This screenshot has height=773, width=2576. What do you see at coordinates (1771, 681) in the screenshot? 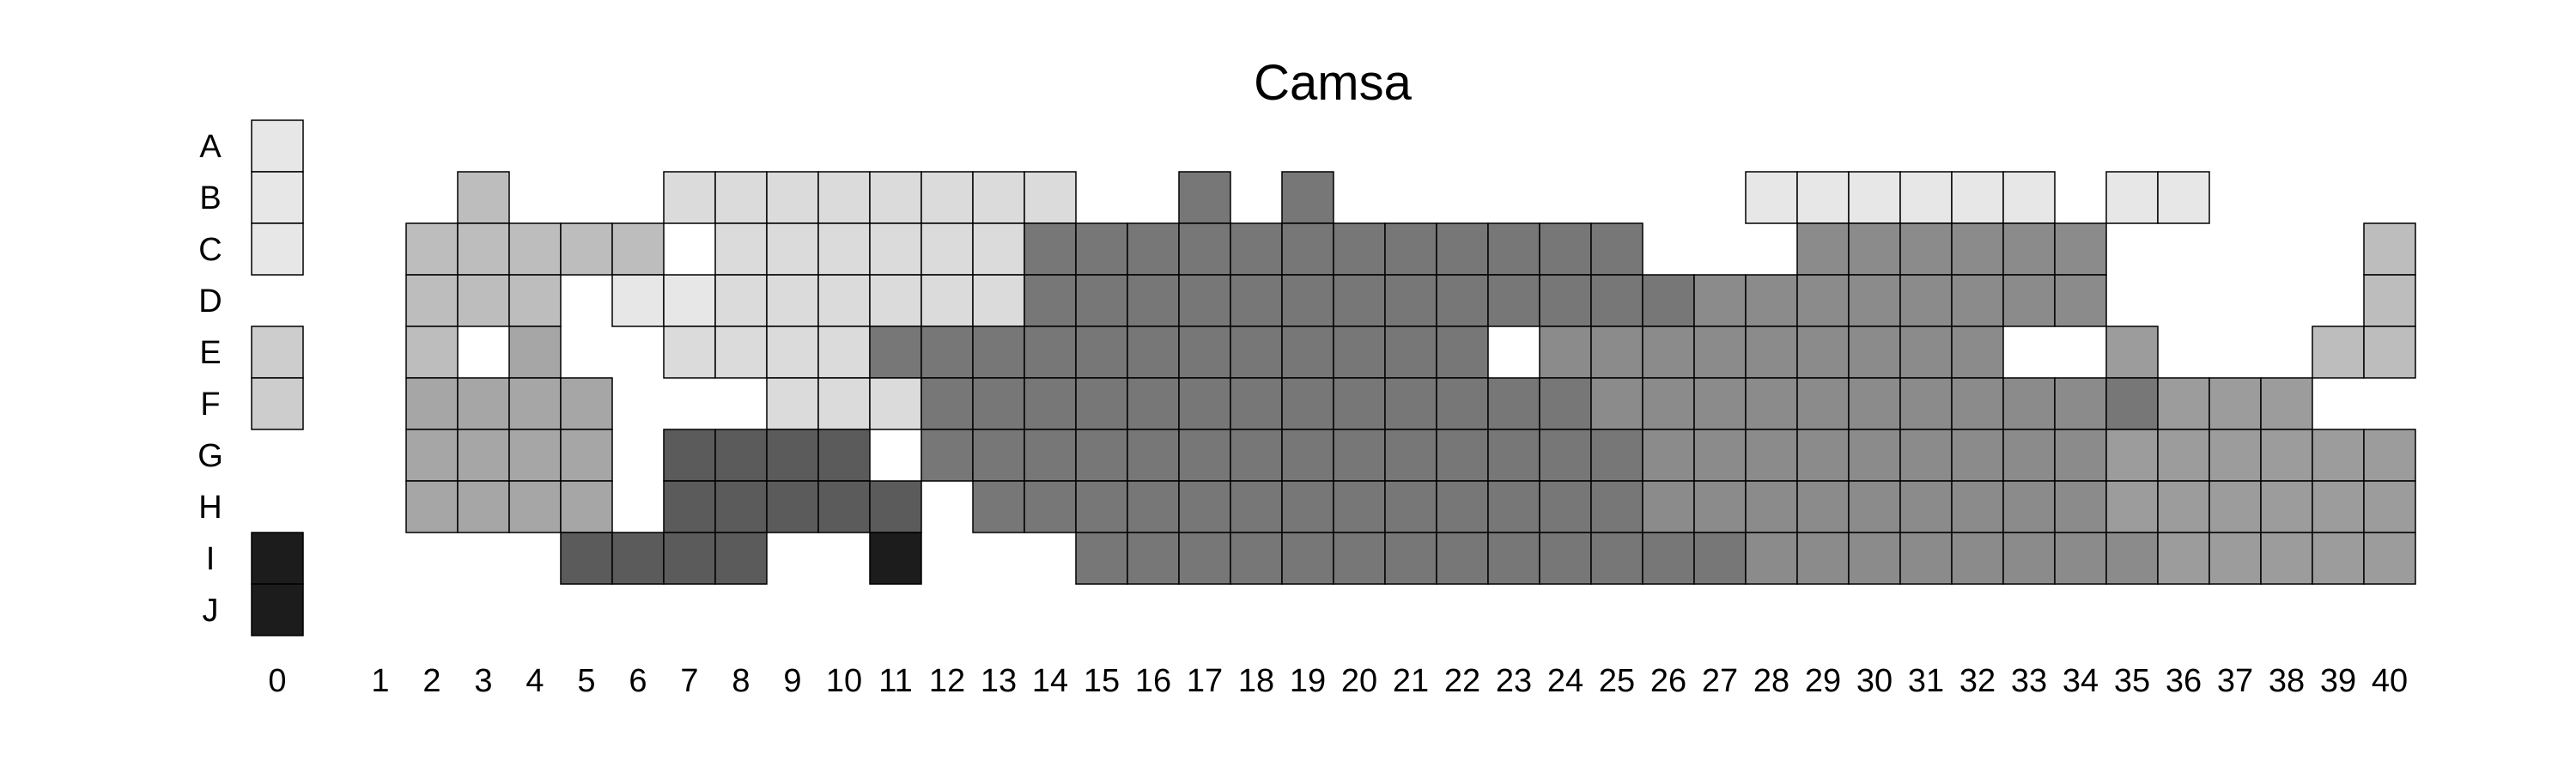
I see `column-label-28: 28` at bounding box center [1771, 681].